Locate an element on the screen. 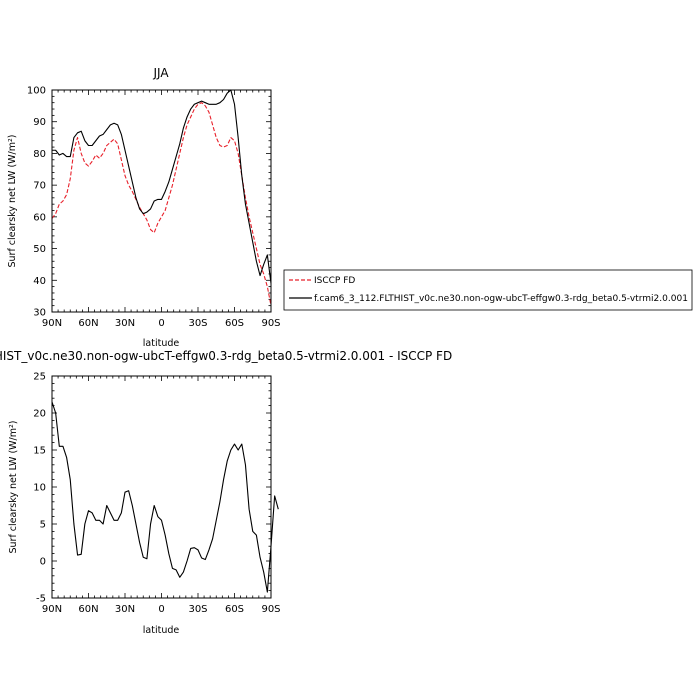 The width and height of the screenshot is (700, 700). panel-bottom-series is located at coordinates (165, 497).